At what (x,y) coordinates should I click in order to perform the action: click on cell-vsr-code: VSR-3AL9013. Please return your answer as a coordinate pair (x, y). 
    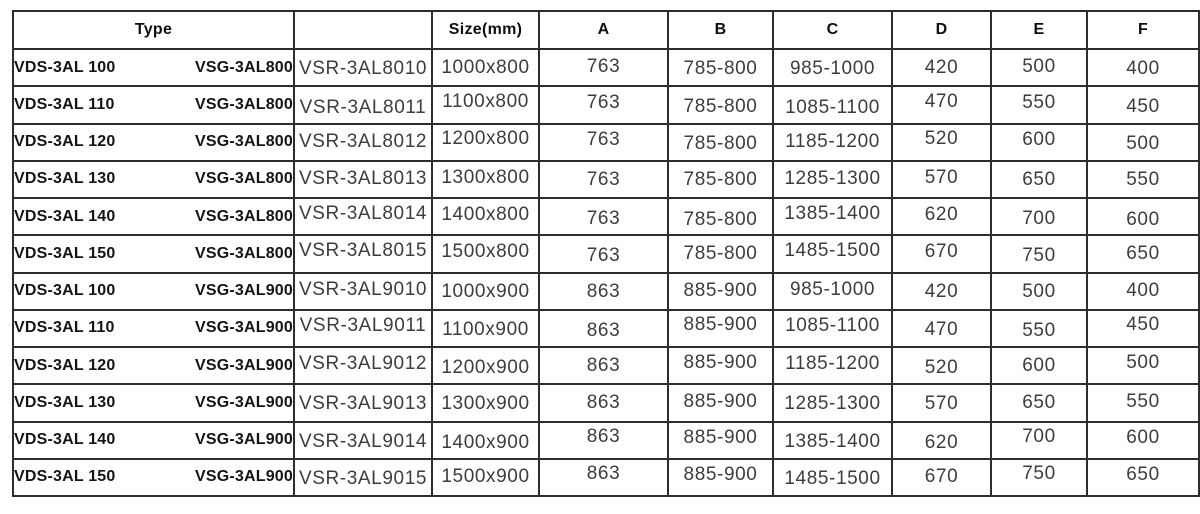
    Looking at the image, I should click on (363, 403).